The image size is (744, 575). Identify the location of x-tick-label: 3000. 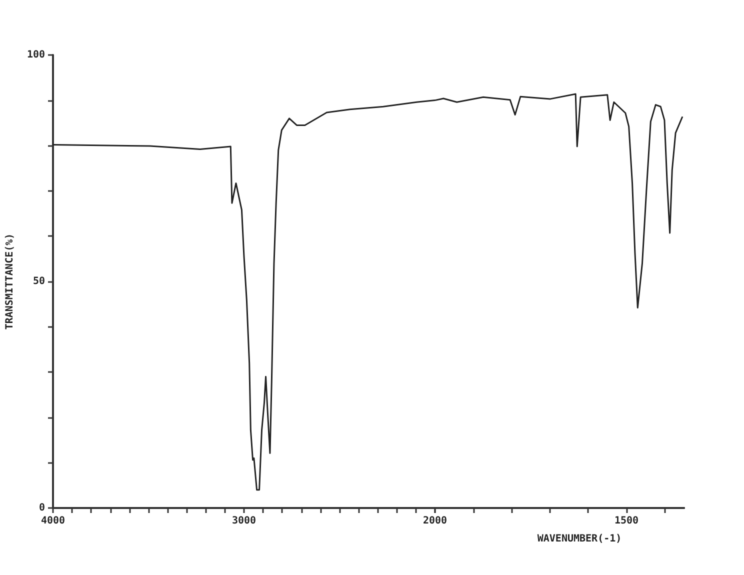
(244, 521).